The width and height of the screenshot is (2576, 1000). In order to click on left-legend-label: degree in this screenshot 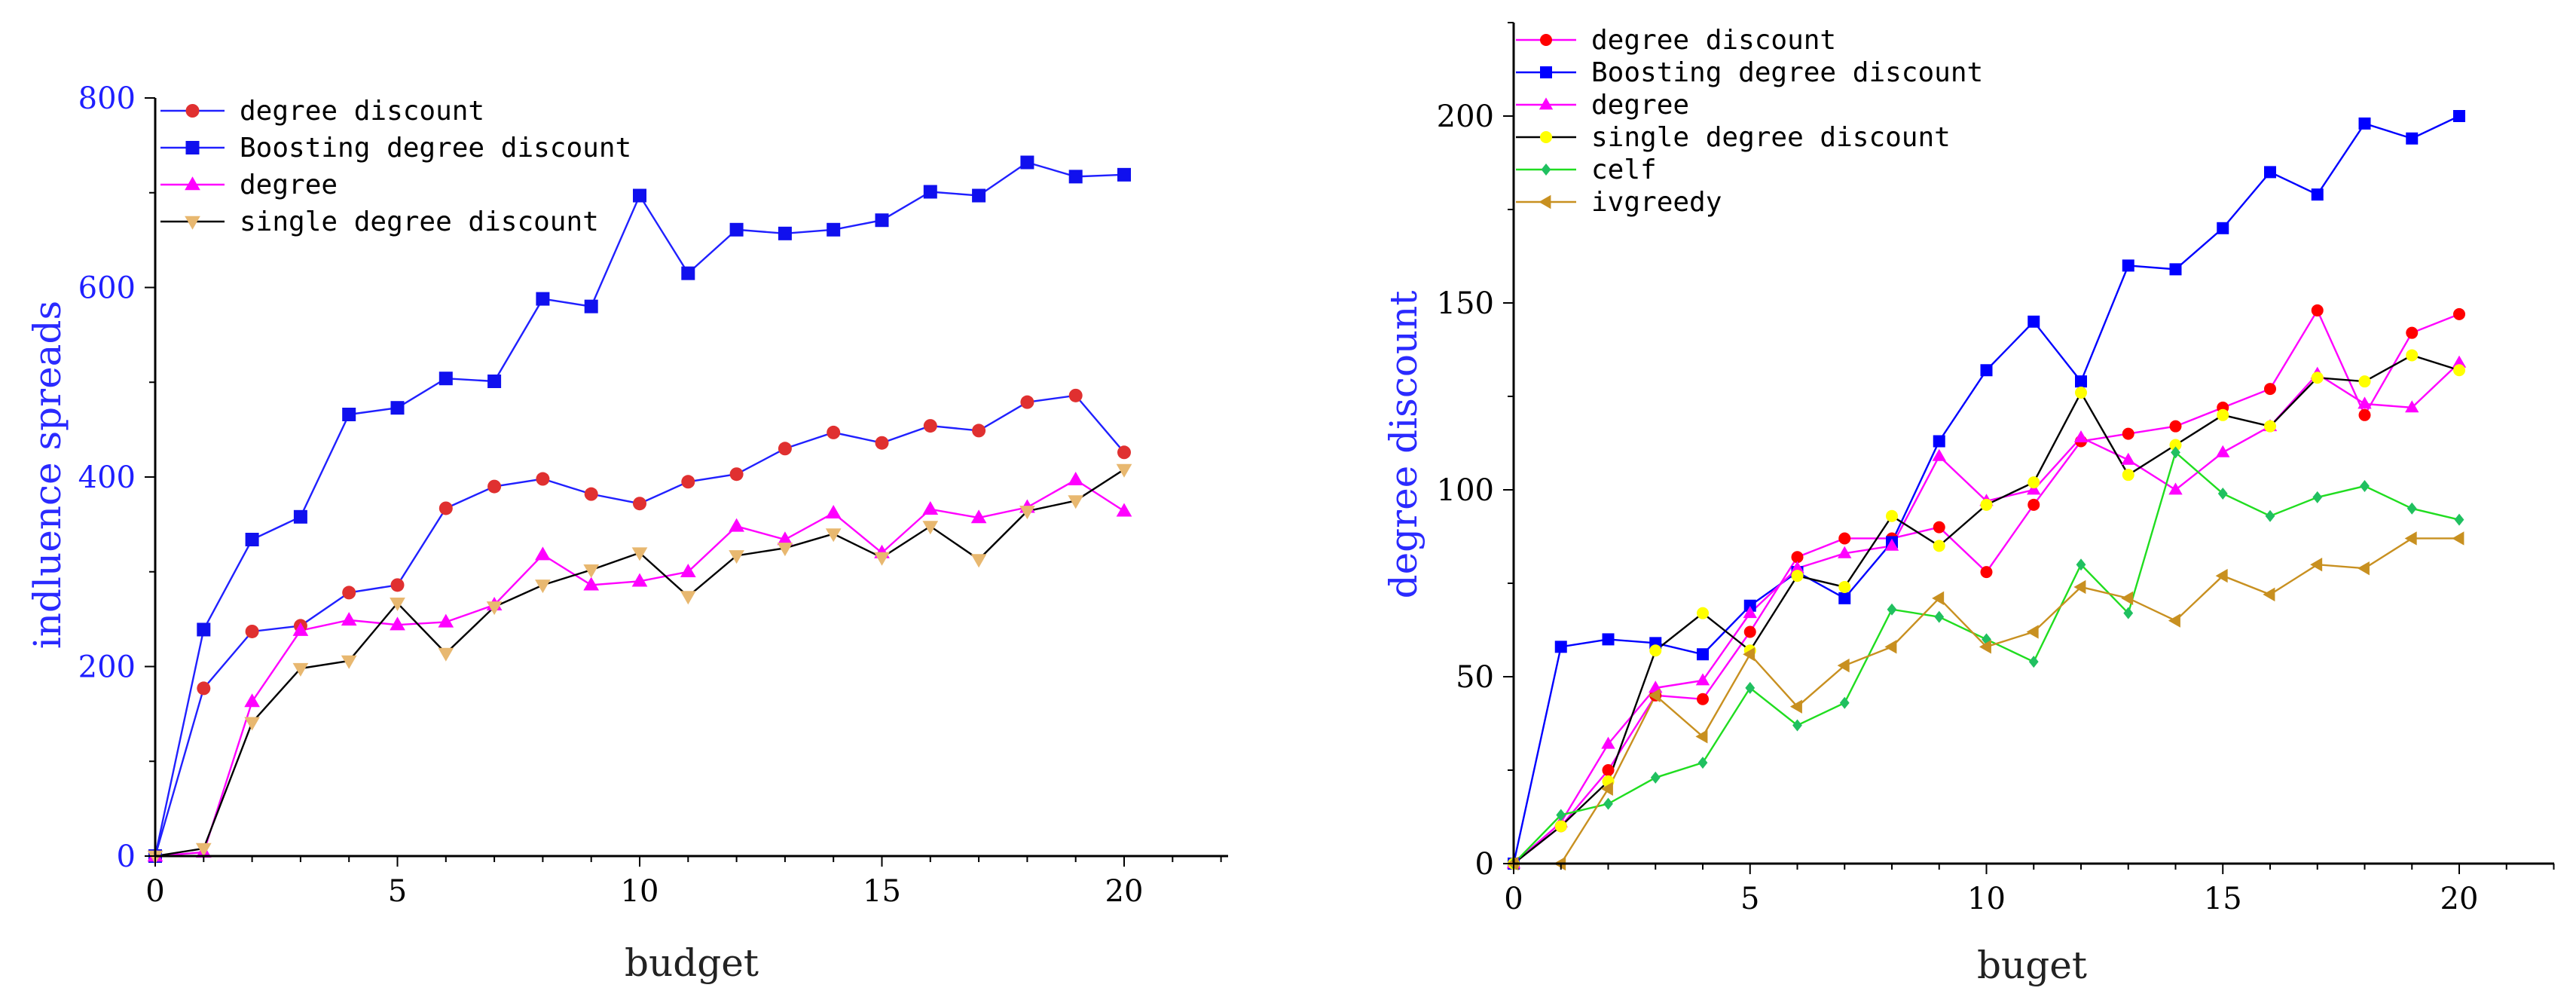, I will do `click(289, 185)`.